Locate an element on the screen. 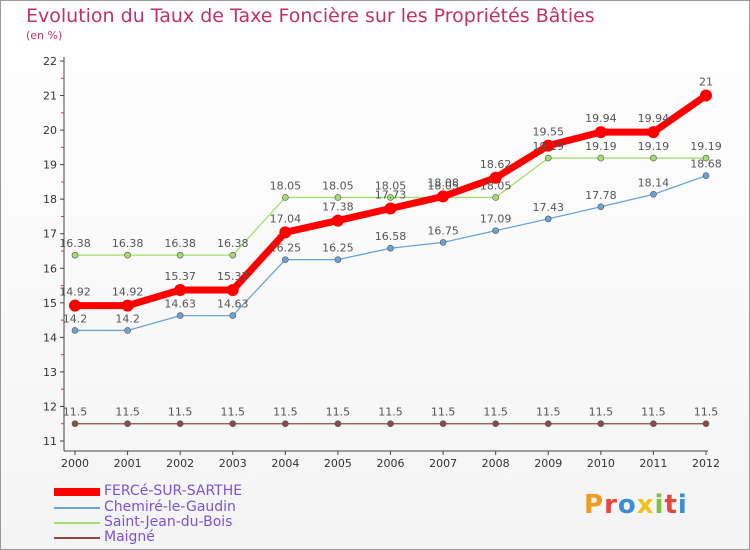 Image resolution: width=750 pixels, height=550 pixels. y-tick-label: 13 is located at coordinates (50, 372).